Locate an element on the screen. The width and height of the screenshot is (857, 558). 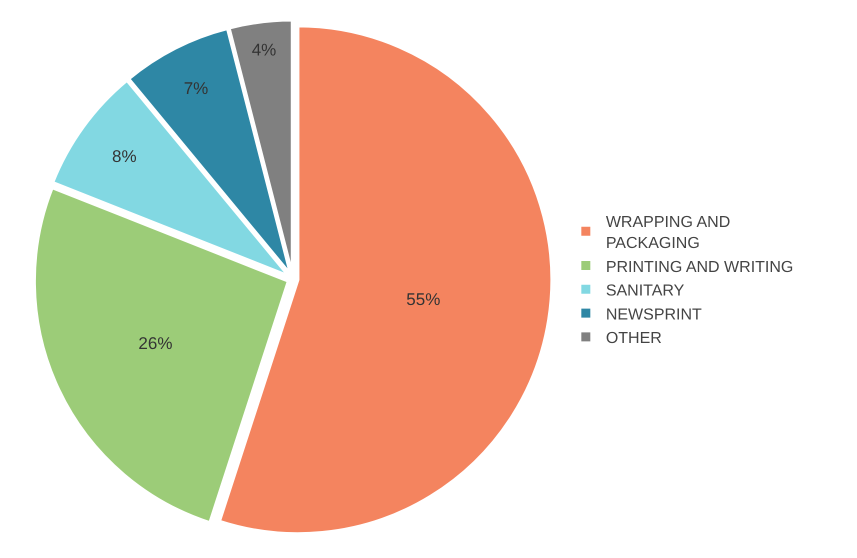
legend-label: SANITARY is located at coordinates (645, 291).